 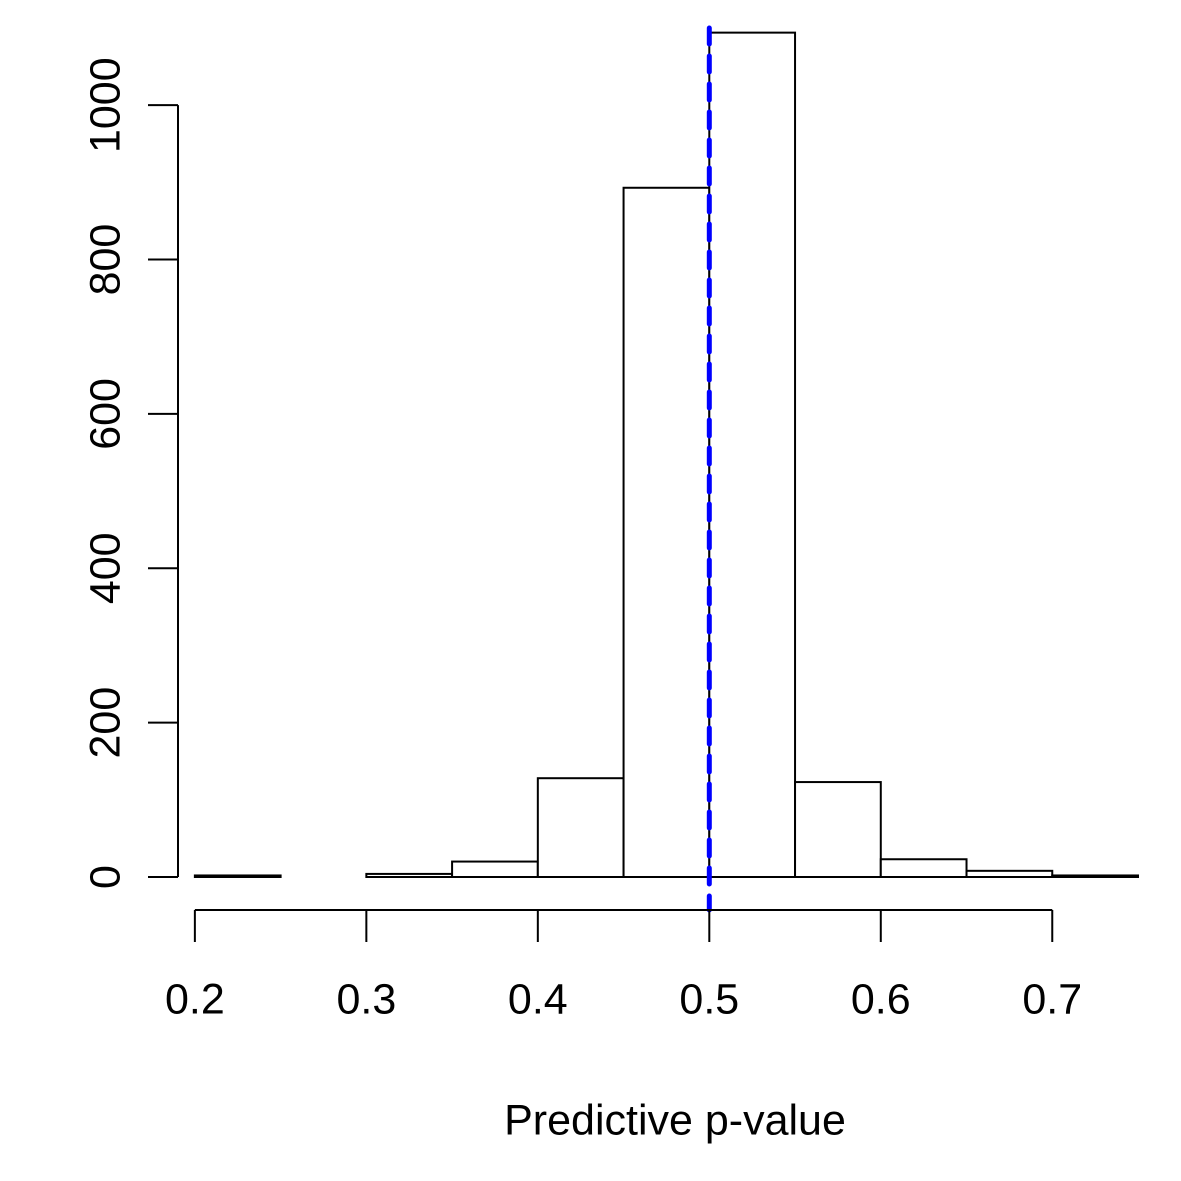 What do you see at coordinates (105, 414) in the screenshot?
I see `y-tick-label: 600` at bounding box center [105, 414].